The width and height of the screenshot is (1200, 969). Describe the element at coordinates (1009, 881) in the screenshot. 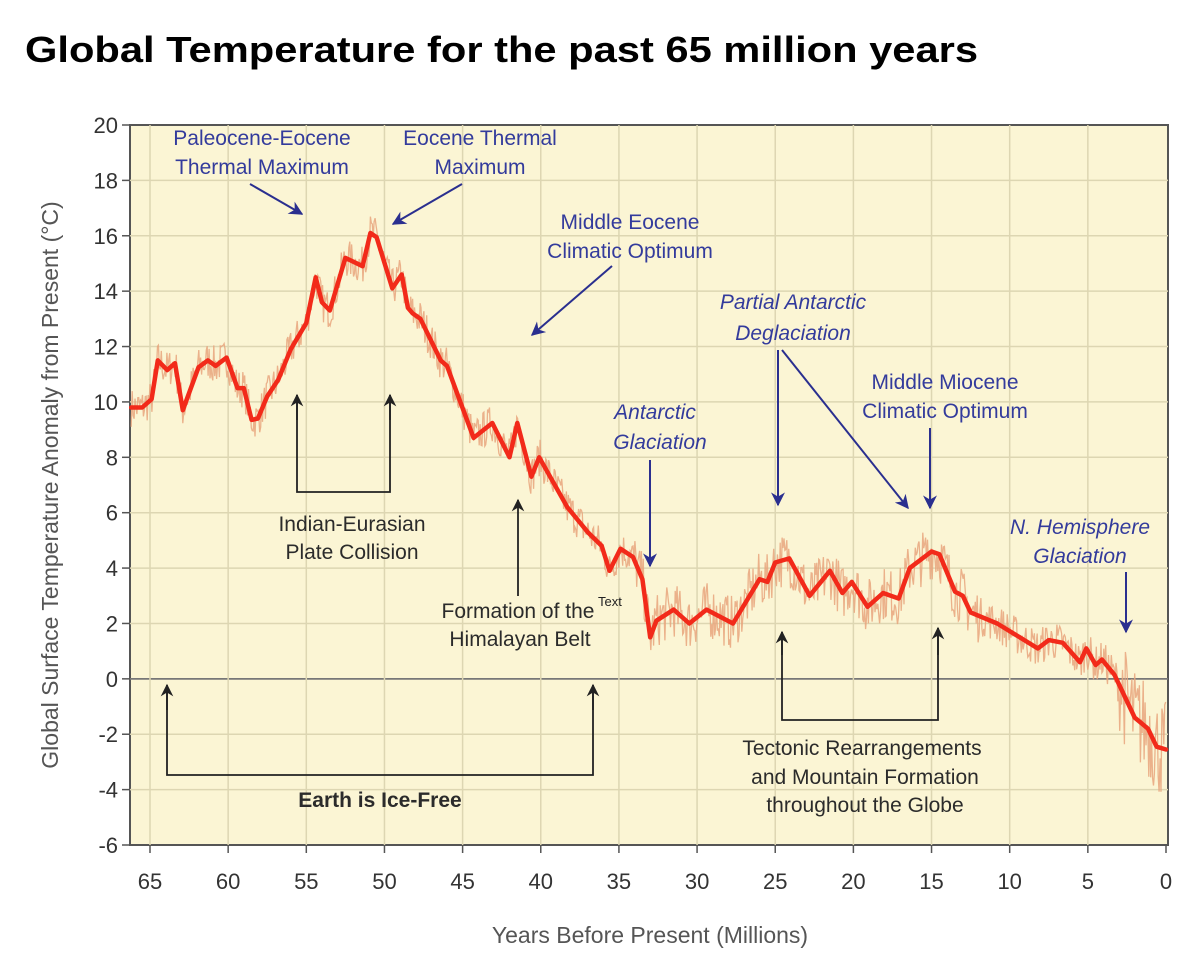

I see `x-tick-label: 10` at that location.